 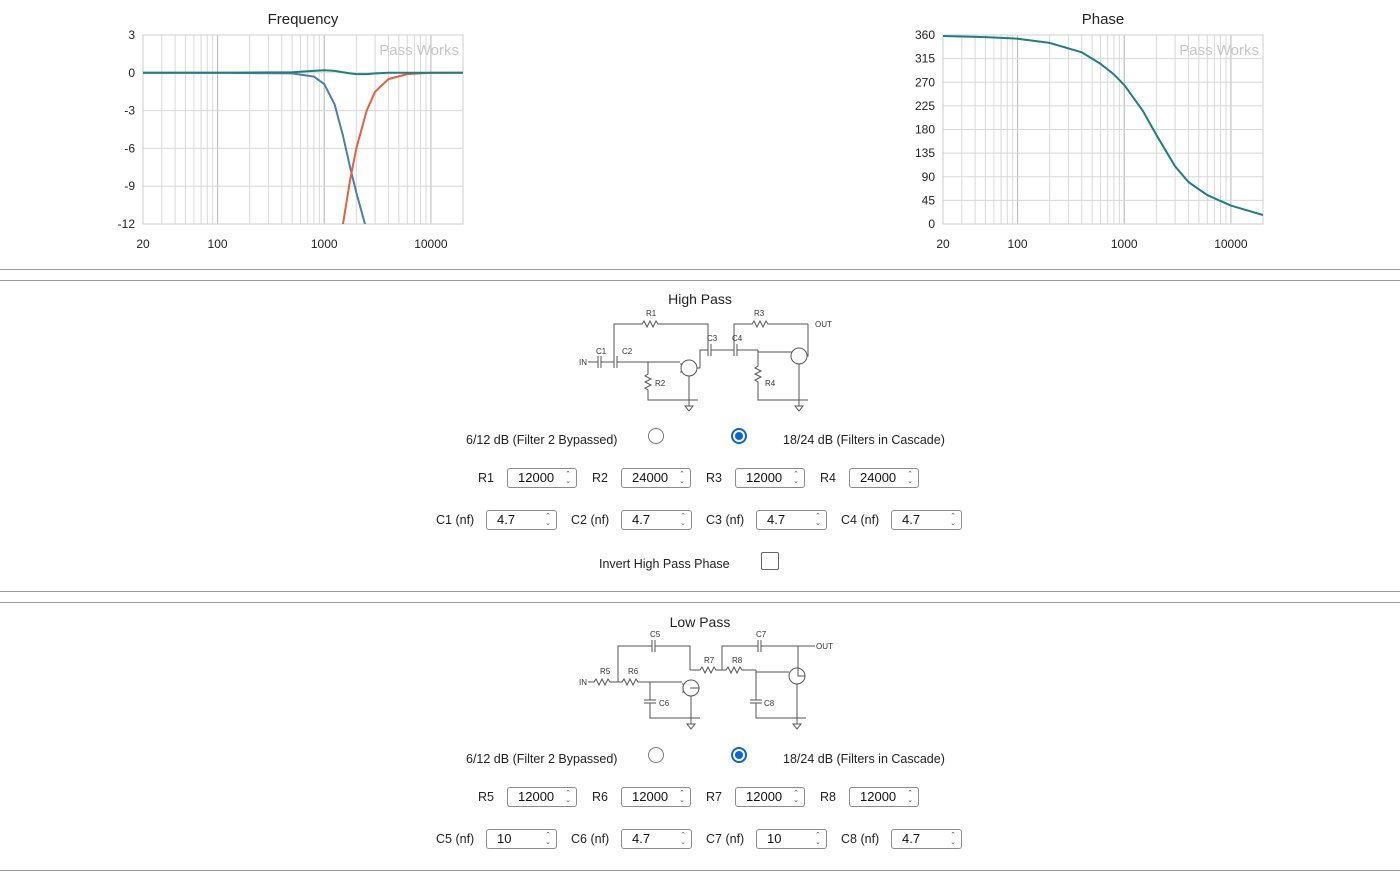 I want to click on c3-value: 4.7, so click(x=776, y=519).